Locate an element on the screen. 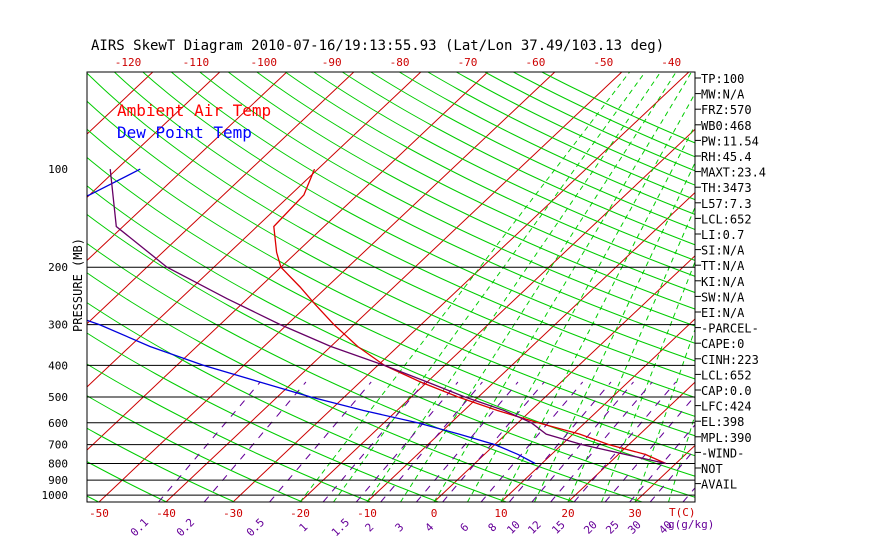 The height and width of the screenshot is (560, 870). mixing-ratio-label: 1.5 is located at coordinates (340, 527).